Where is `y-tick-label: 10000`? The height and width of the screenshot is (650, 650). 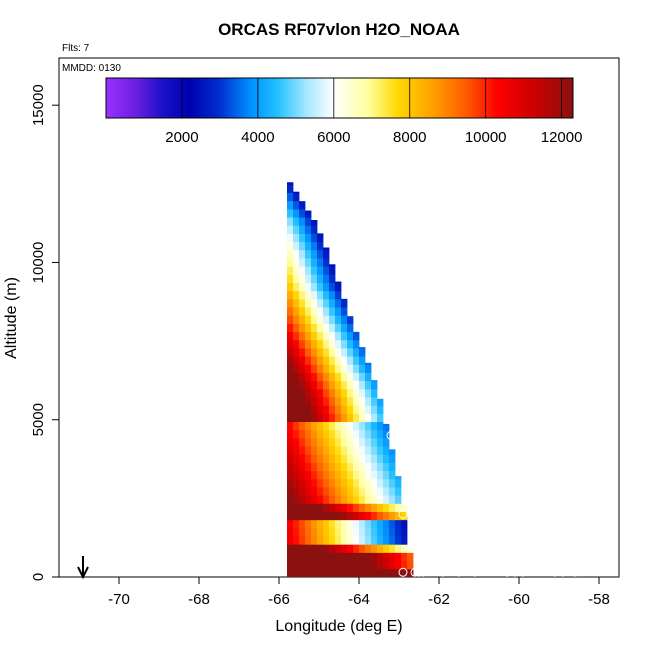 y-tick-label: 10000 is located at coordinates (38, 263).